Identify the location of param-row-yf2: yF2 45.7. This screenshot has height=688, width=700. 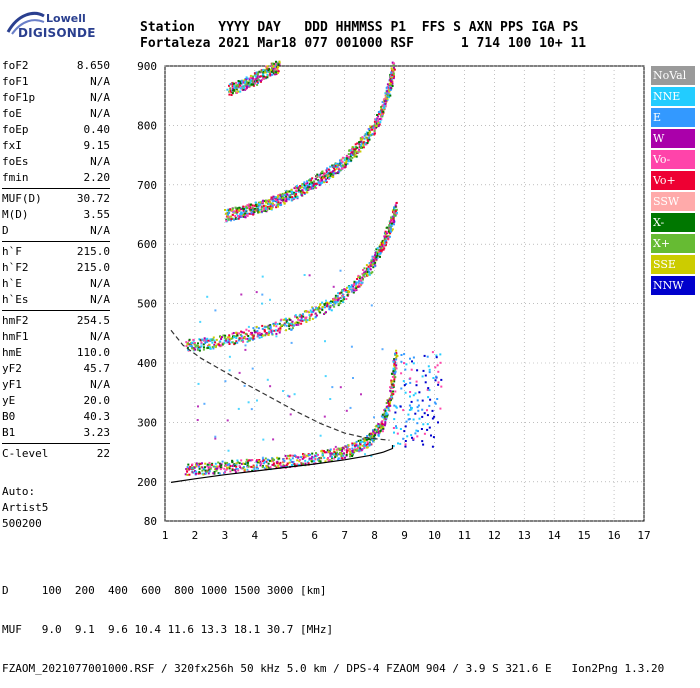
(56, 369).